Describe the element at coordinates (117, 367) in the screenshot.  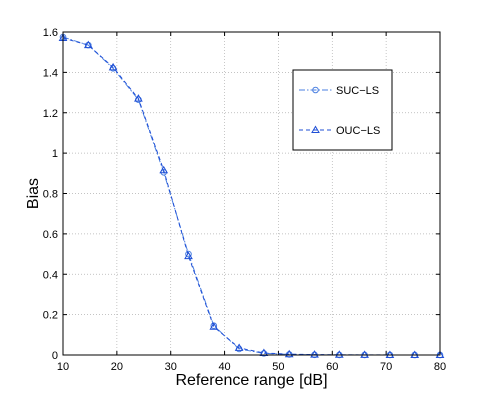
I see `x-tick-label: 20` at that location.